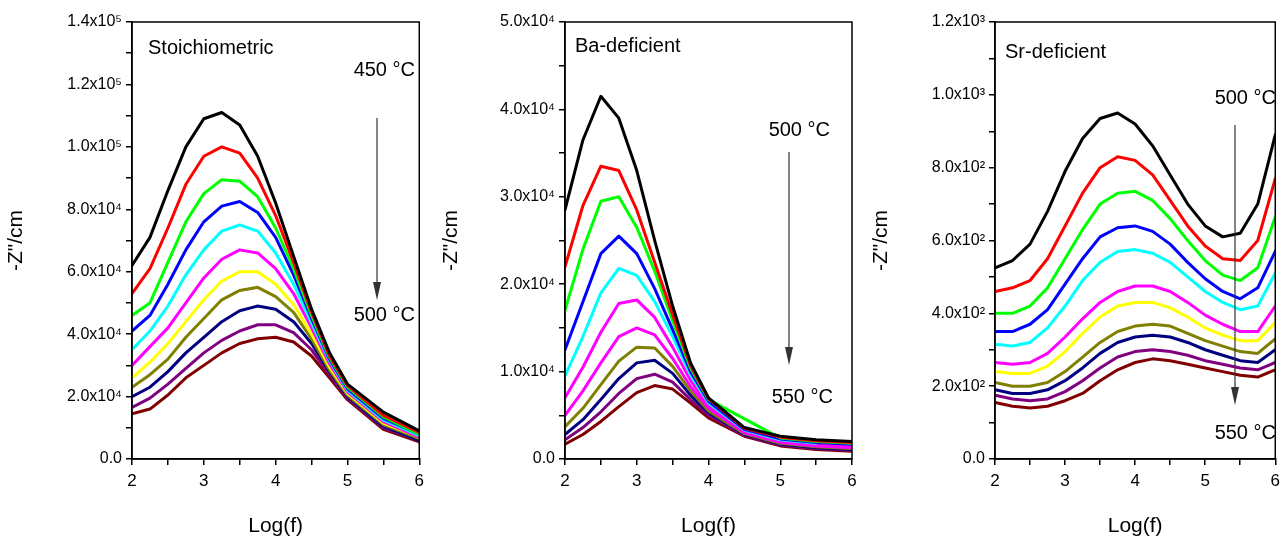 This screenshot has height=543, width=1286. Describe the element at coordinates (958, 94) in the screenshot. I see `y-tick-label: 1.0x10³` at that location.